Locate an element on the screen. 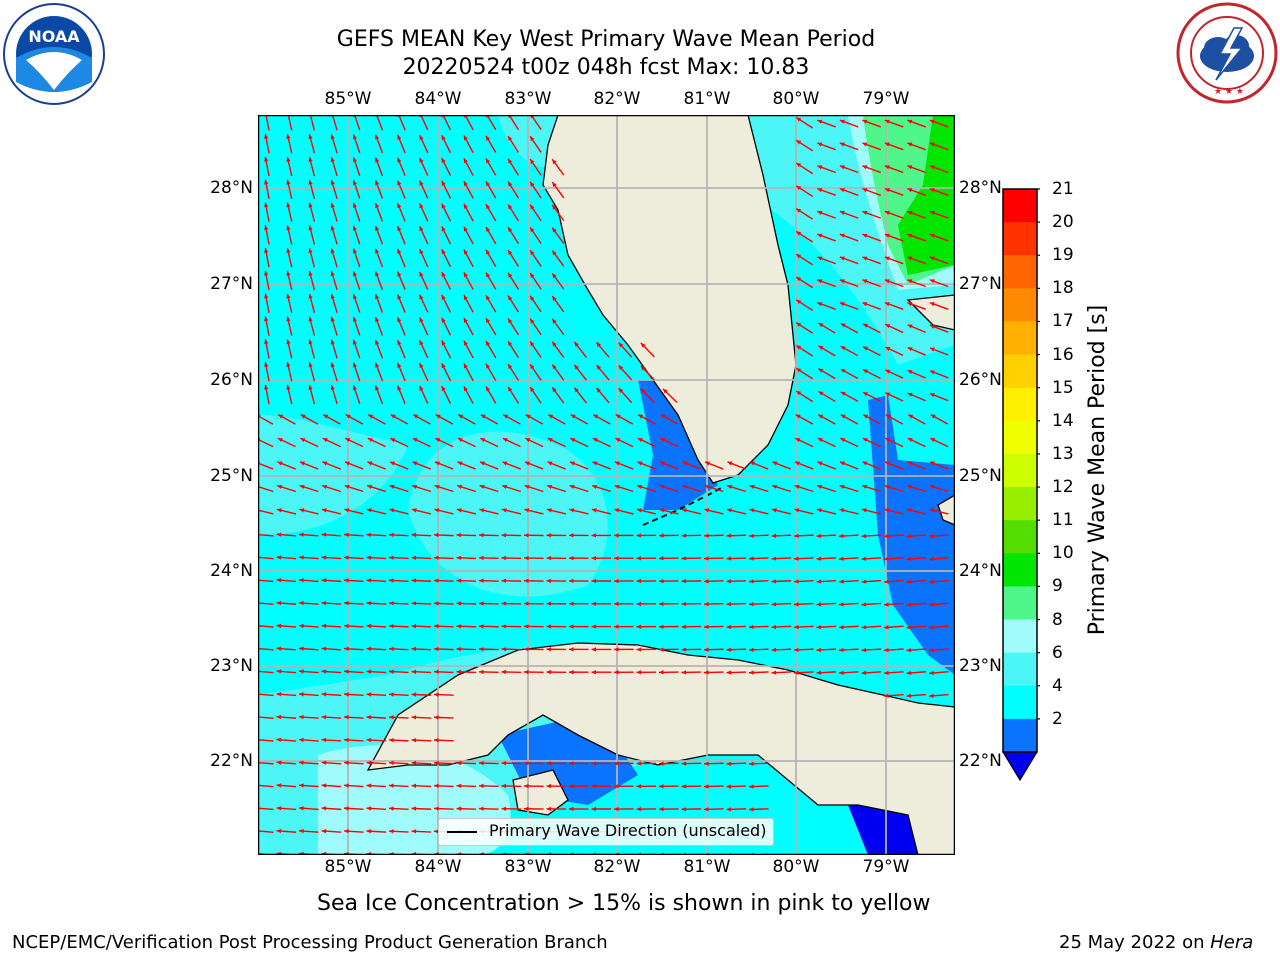 The height and width of the screenshot is (960, 1280). lon-tick-top: 79°W is located at coordinates (886, 99).